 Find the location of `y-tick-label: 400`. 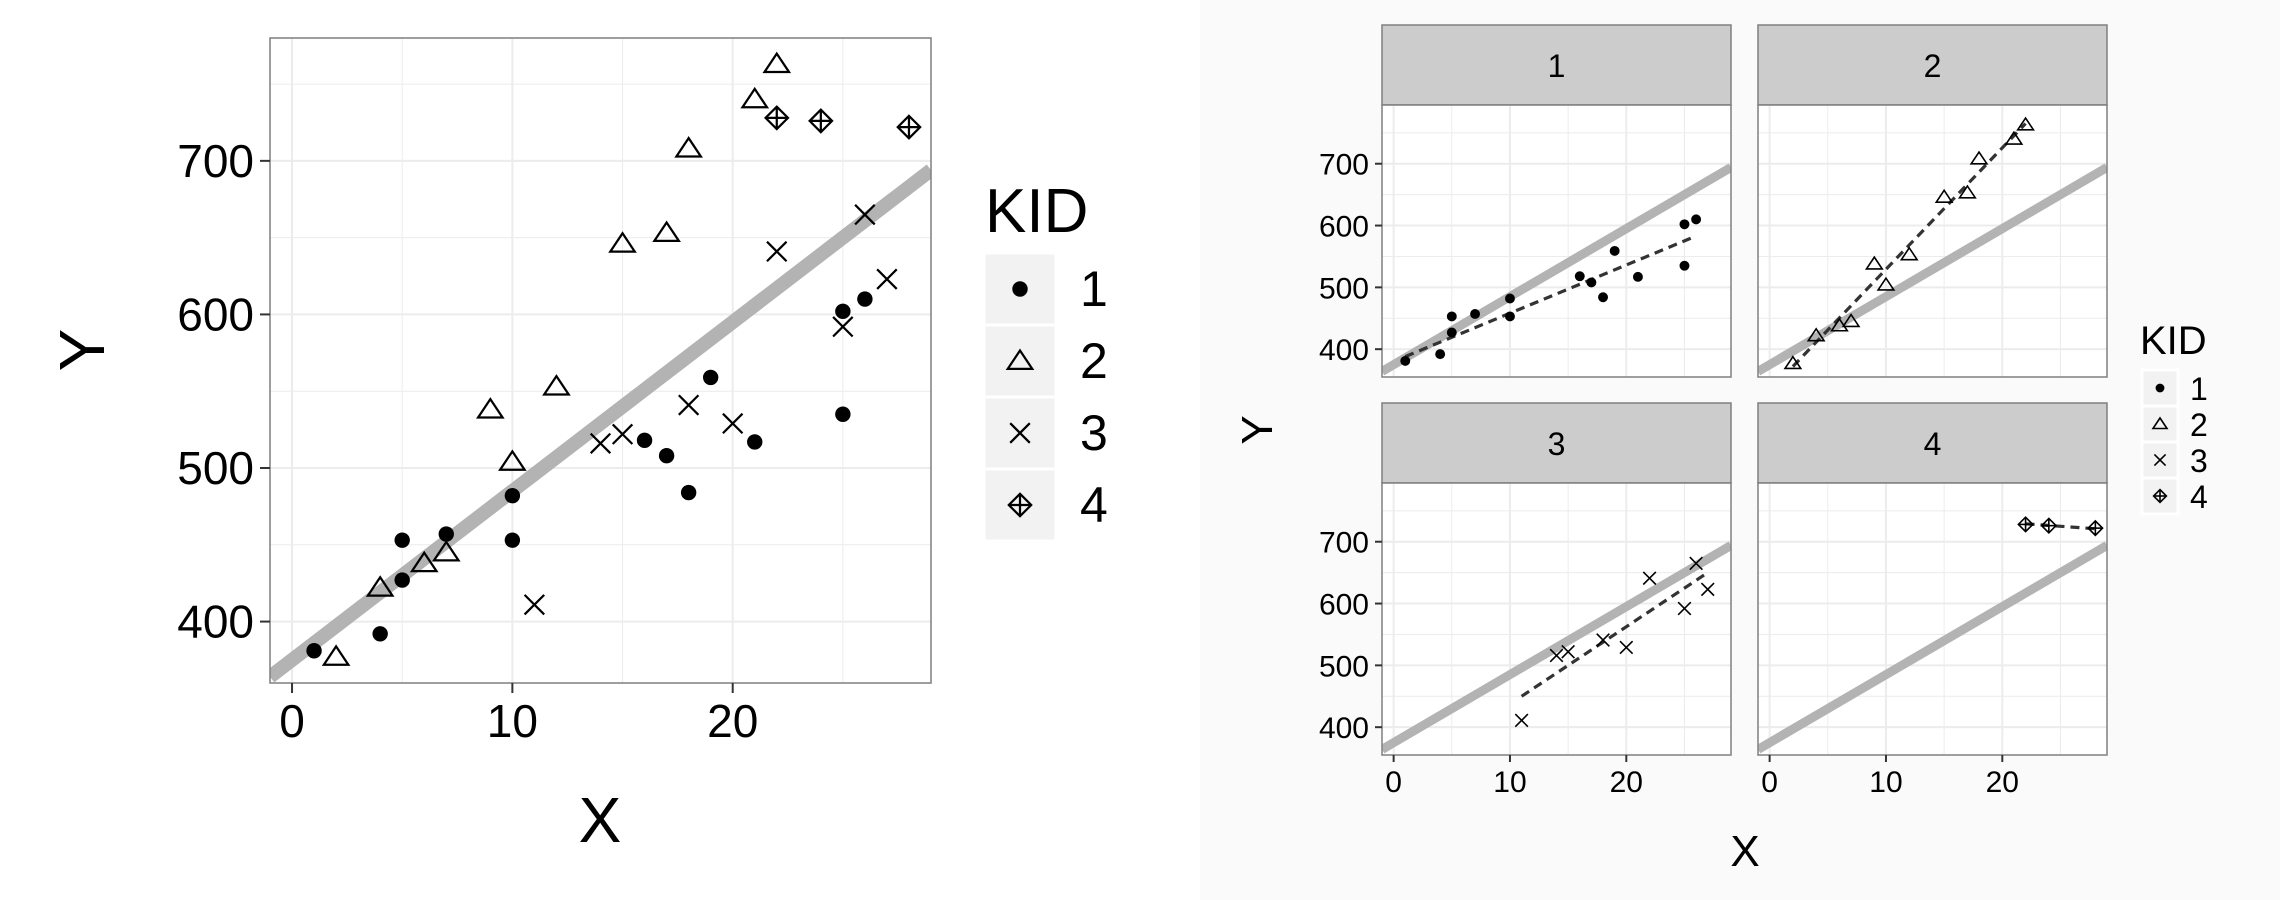

y-tick-label: 400 is located at coordinates (1344, 728).